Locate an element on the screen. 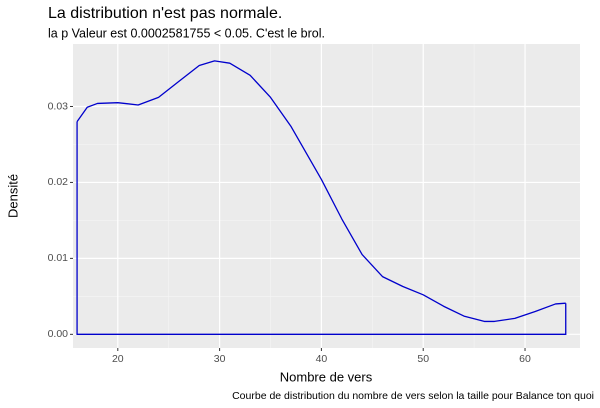  y-tick-label: 0.03 is located at coordinates (58, 106).